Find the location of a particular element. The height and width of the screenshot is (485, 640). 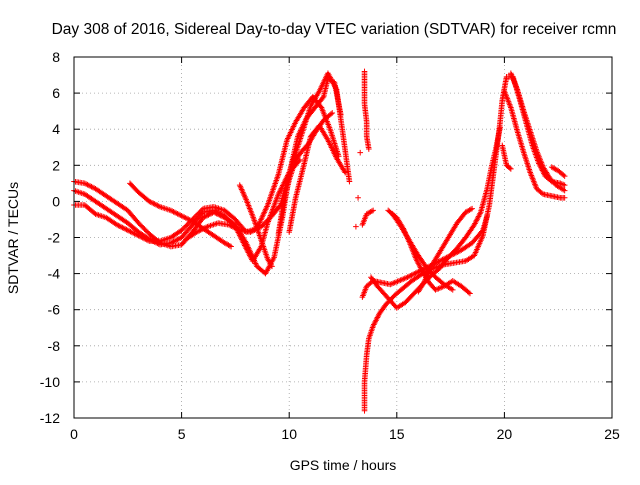

x-axis-label: GPS time / hours is located at coordinates (343, 465).